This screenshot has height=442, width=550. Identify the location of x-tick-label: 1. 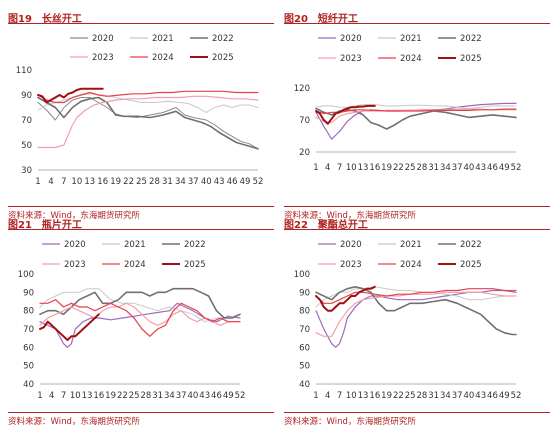
(315, 168).